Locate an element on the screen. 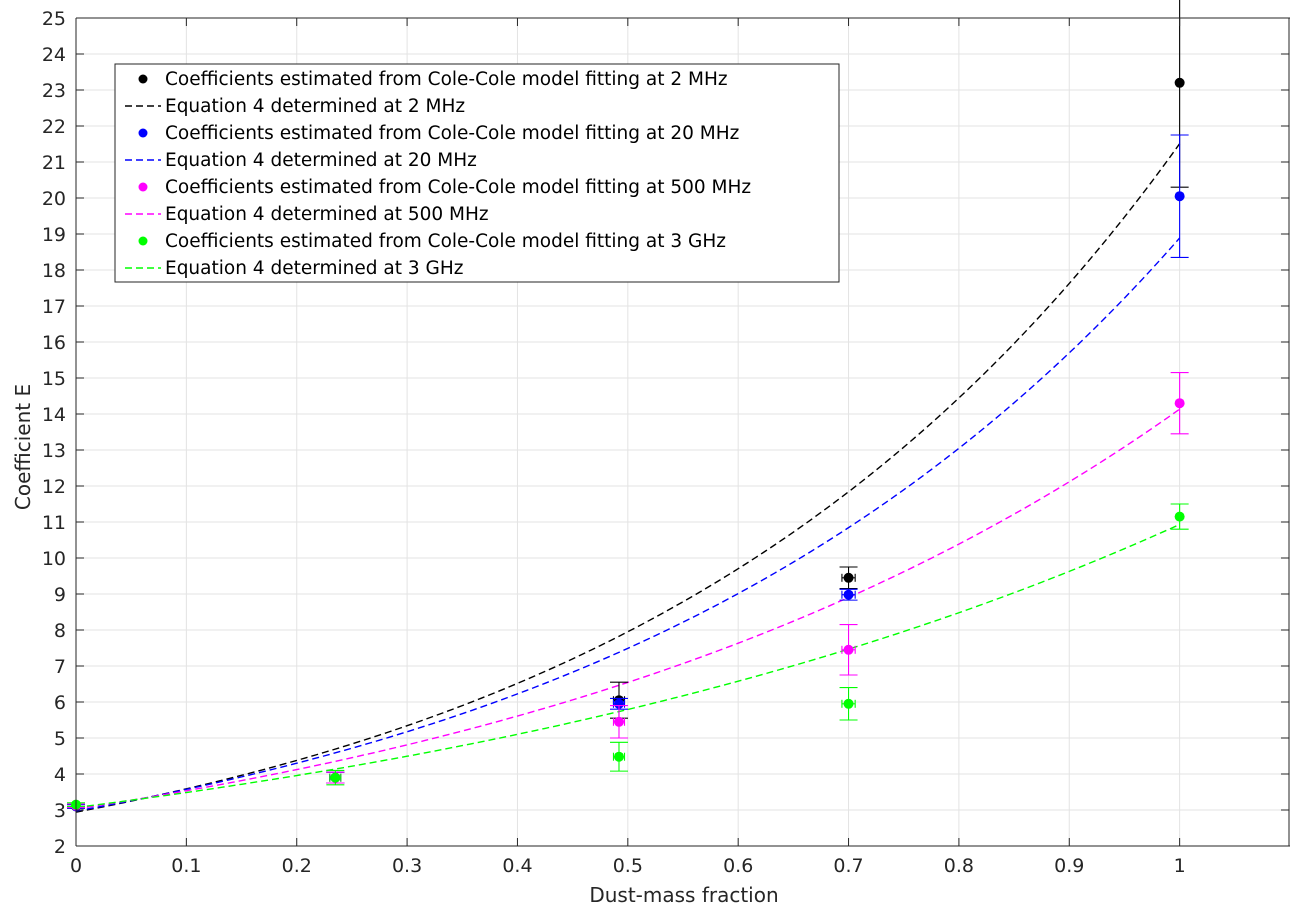 The width and height of the screenshot is (1290, 909). y-tick-label: 5 is located at coordinates (60, 739).